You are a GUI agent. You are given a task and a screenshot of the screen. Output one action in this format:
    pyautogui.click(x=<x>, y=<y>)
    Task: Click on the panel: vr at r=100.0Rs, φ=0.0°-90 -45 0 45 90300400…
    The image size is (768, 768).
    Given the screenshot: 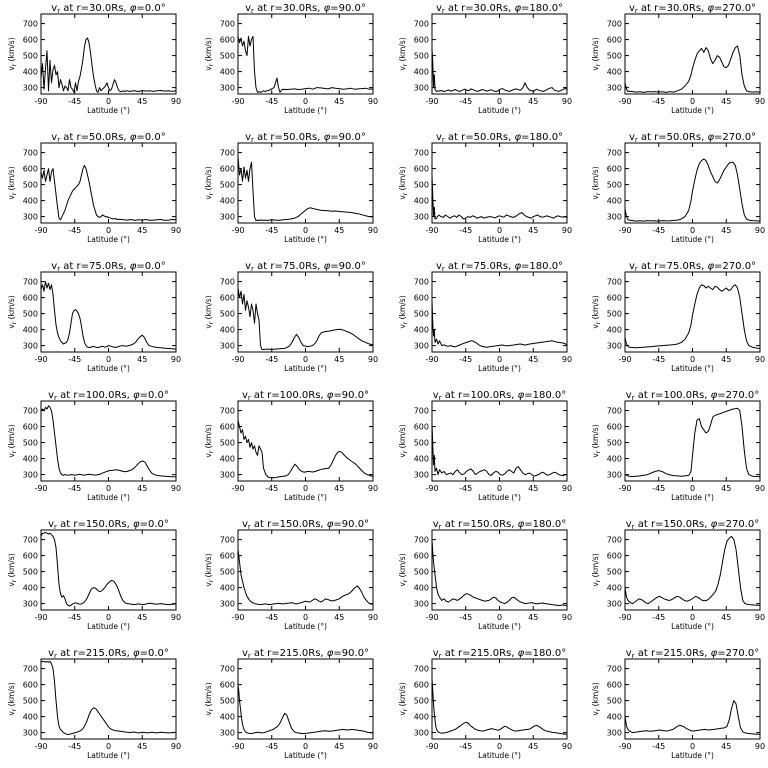 What is the action you would take?
    pyautogui.click(x=94, y=446)
    